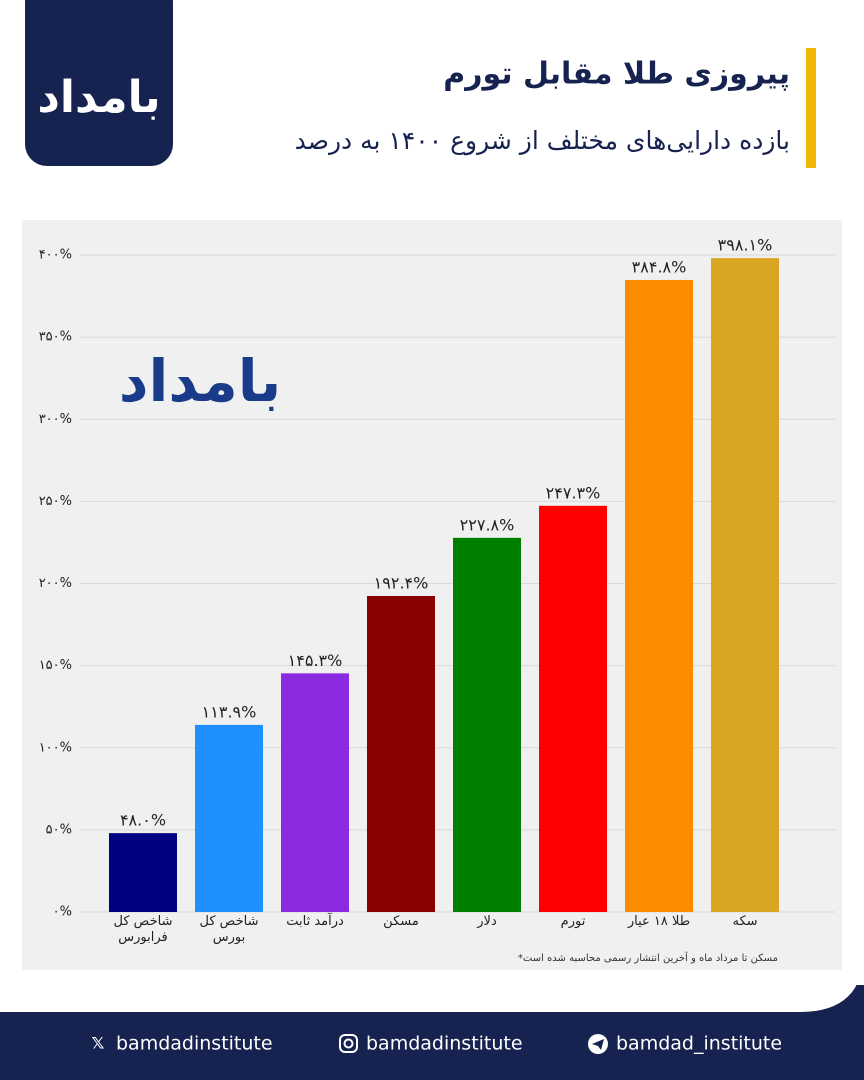 The height and width of the screenshot is (1080, 864). What do you see at coordinates (315, 660) in the screenshot?
I see `value-label: ۱۴۵.۳%` at bounding box center [315, 660].